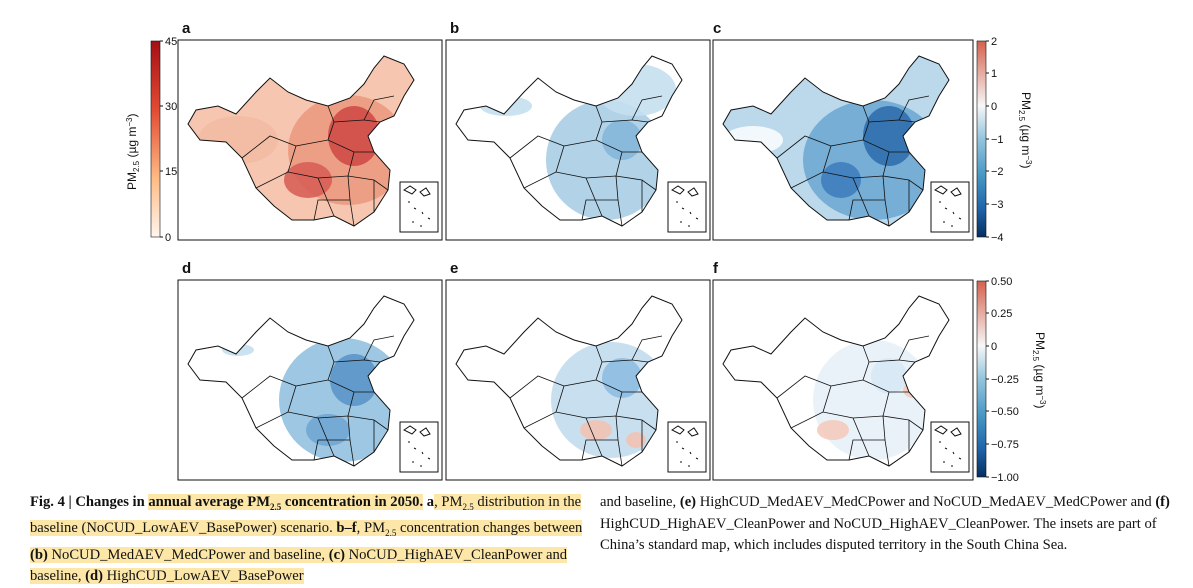 Image resolution: width=1193 pixels, height=588 pixels. I want to click on caption-title-pre: Changes in, so click(112, 502).